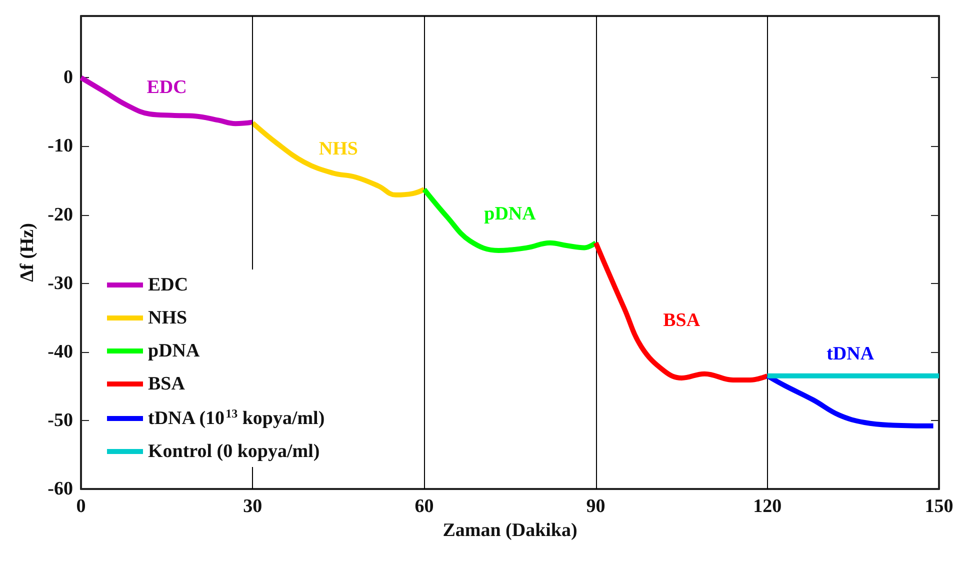  What do you see at coordinates (60, 215) in the screenshot?
I see `y-tick-label: -20` at bounding box center [60, 215].